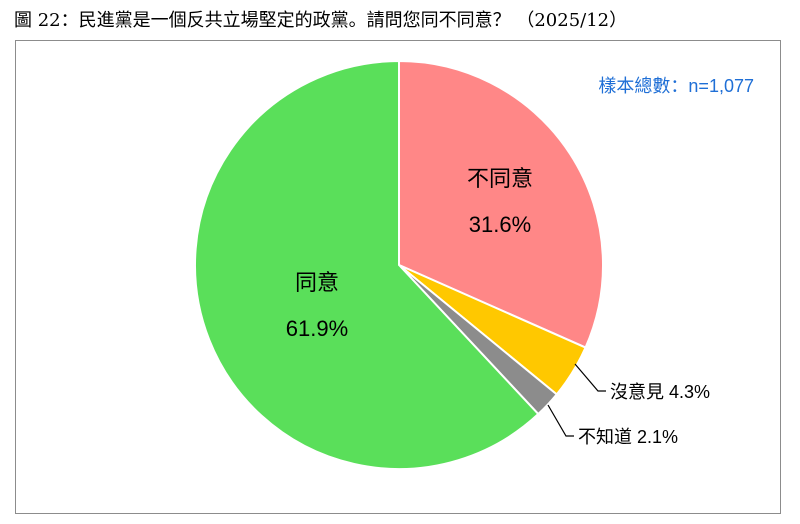 This screenshot has width=800, height=524. Describe the element at coordinates (500, 224) in the screenshot. I see `slice-value-label-0: 31.6%` at that location.